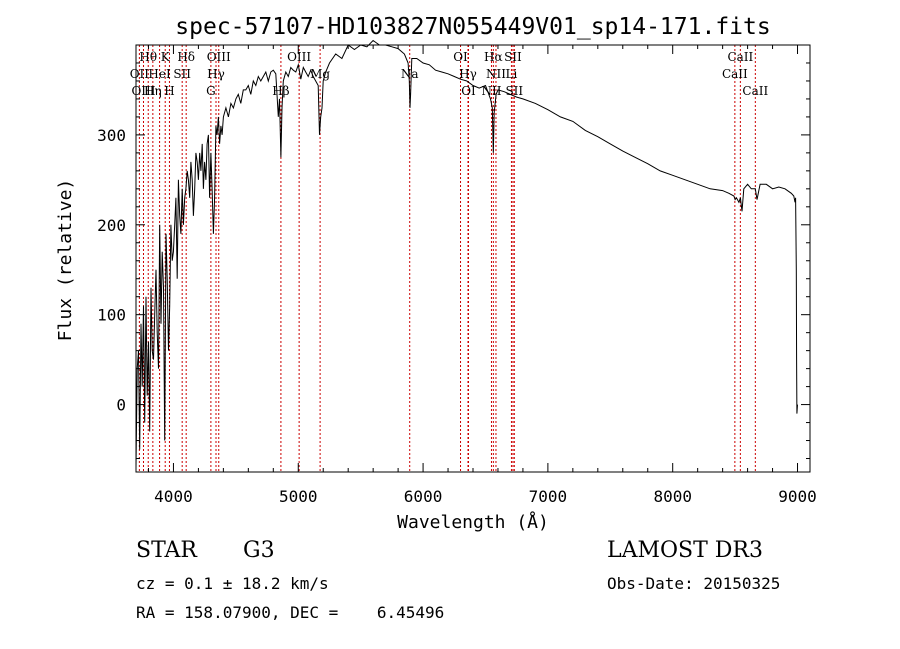 Image resolution: width=900 pixels, height=649 pixels. What do you see at coordinates (496, 74) in the screenshot?
I see `spectral-line-label: NII` at bounding box center [496, 74].